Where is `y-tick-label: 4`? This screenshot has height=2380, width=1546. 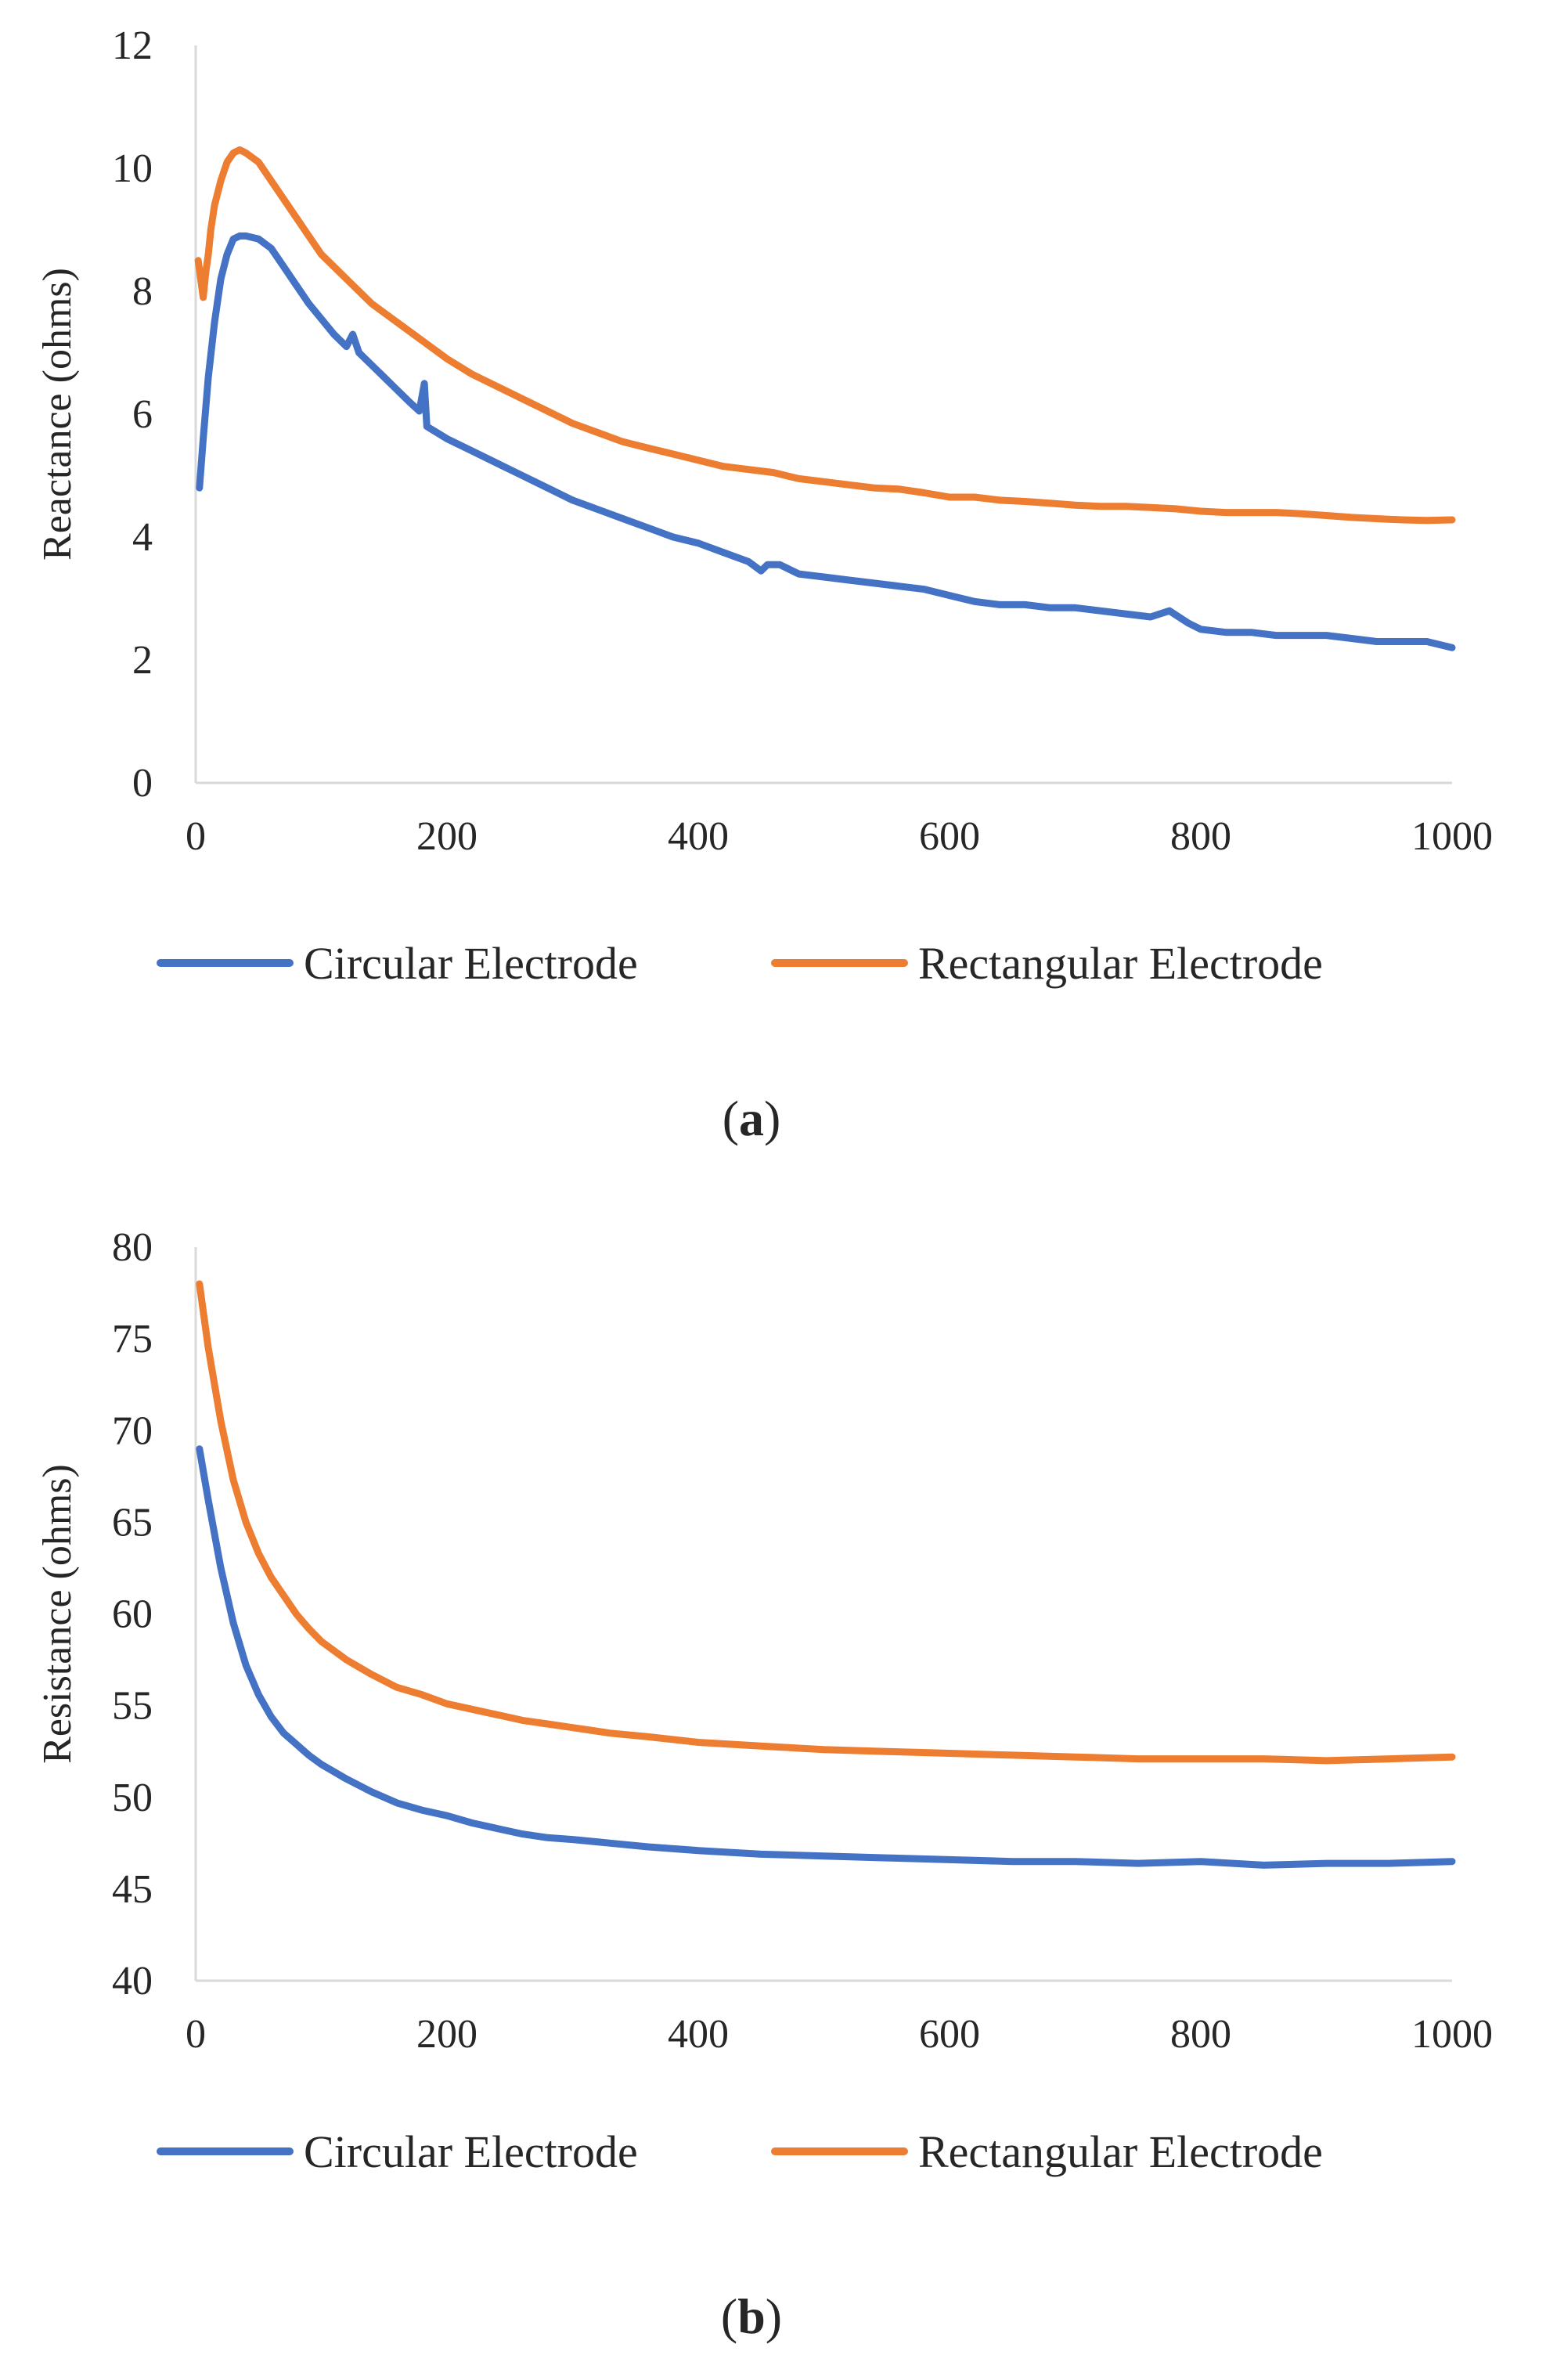
y-tick-label: 4 is located at coordinates (142, 537).